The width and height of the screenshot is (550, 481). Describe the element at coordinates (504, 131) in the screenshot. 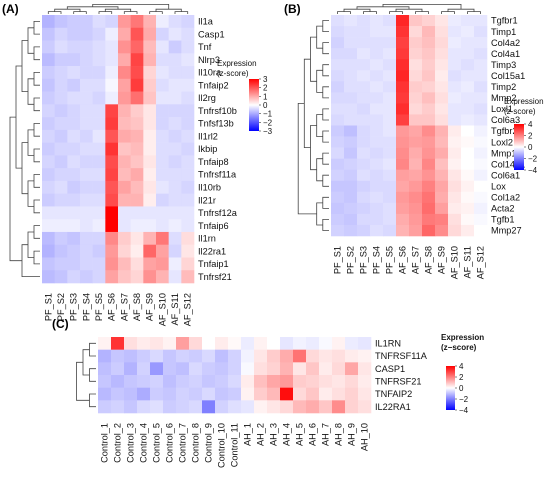

I see `row-label: Tgfbr2` at that location.